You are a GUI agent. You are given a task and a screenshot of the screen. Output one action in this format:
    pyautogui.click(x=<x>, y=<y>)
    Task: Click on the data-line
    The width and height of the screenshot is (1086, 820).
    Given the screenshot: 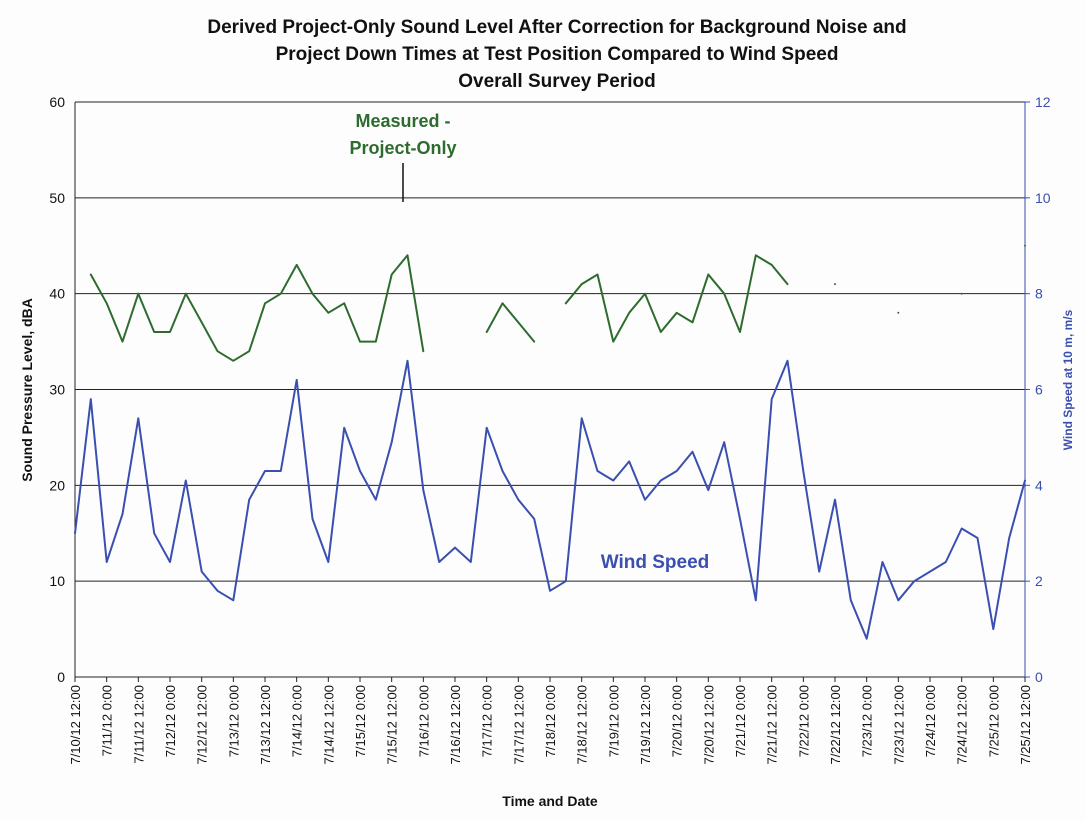 What is the action you would take?
    pyautogui.click(x=557, y=303)
    